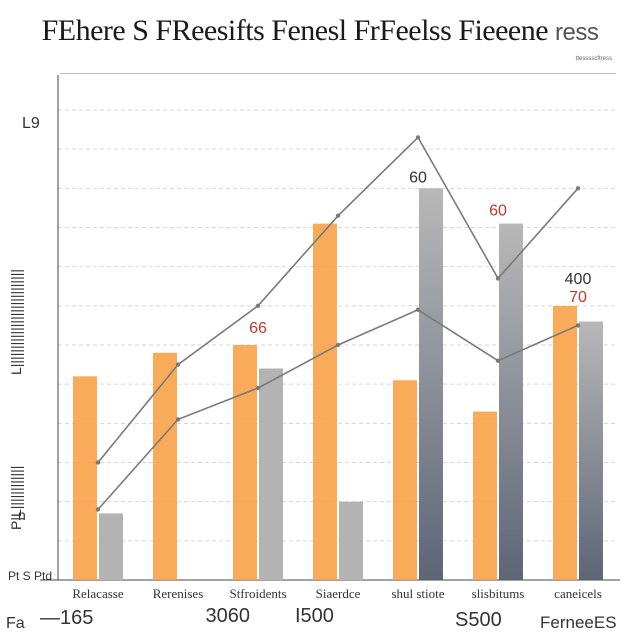  Describe the element at coordinates (225, 616) in the screenshot. I see `footer-mid1: 3060` at that location.